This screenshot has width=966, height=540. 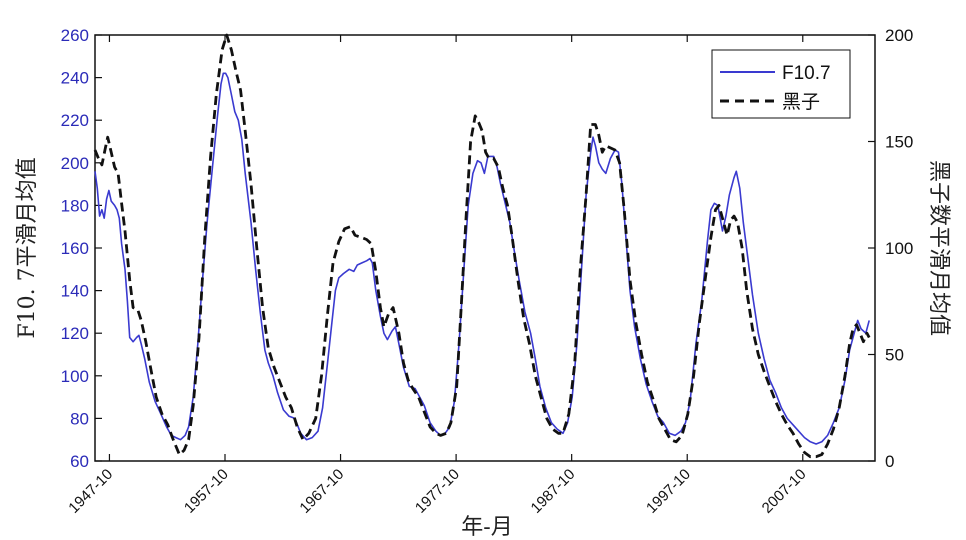 What do you see at coordinates (79, 461) in the screenshot?
I see `y-left-tick-label: 60` at bounding box center [79, 461].